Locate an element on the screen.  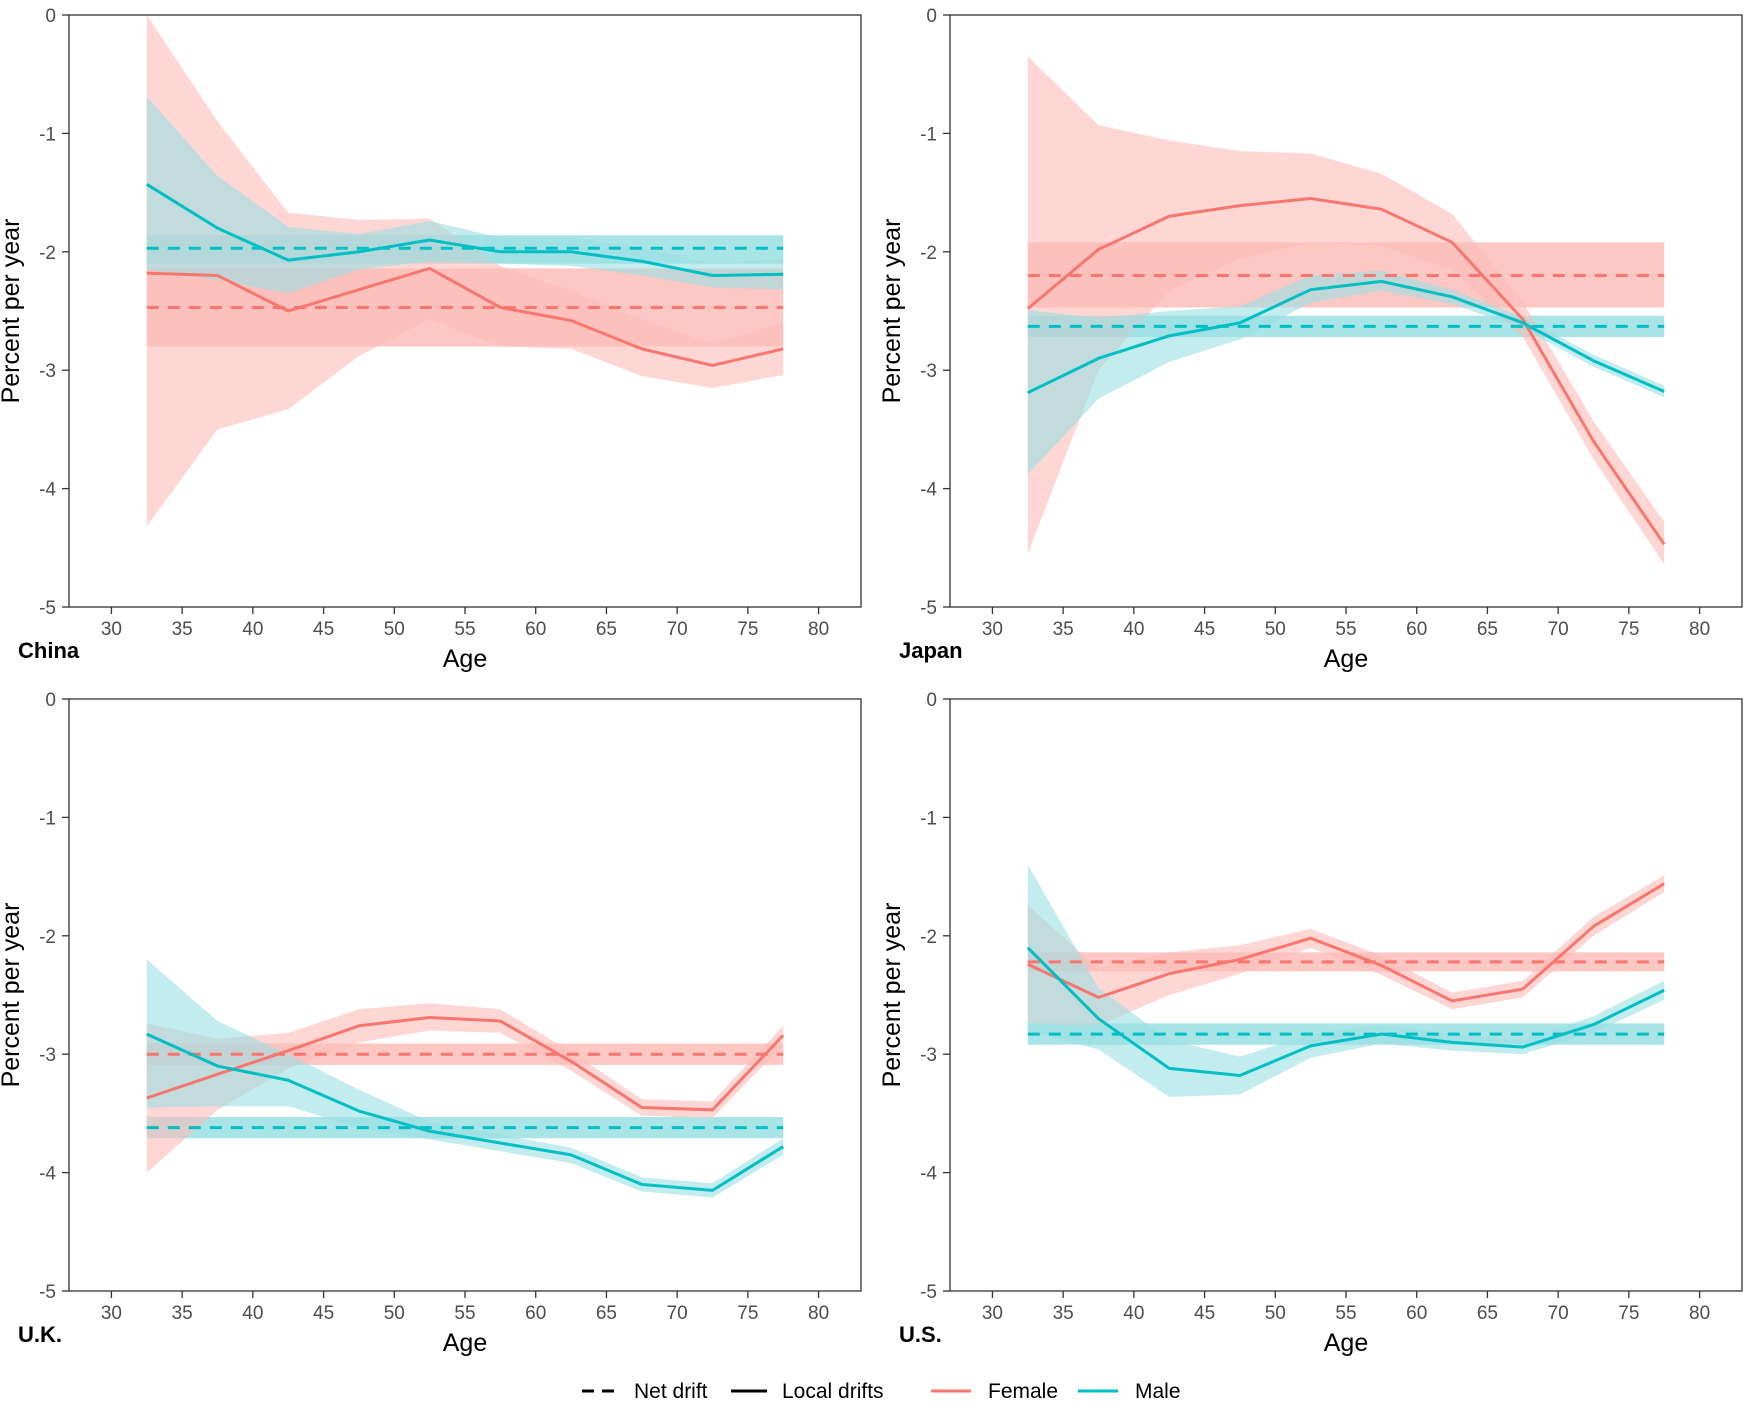
panel-label: Japan is located at coordinates (931, 650).